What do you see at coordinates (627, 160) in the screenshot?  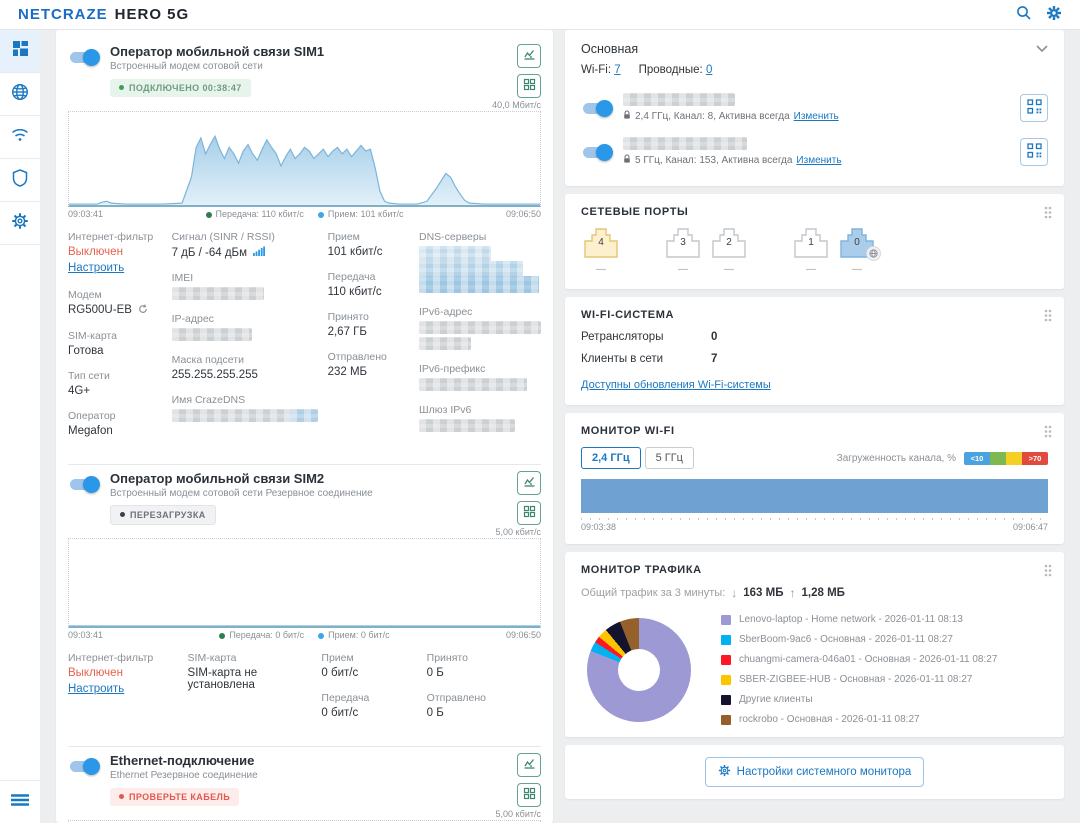 I see `lock-icon` at bounding box center [627, 160].